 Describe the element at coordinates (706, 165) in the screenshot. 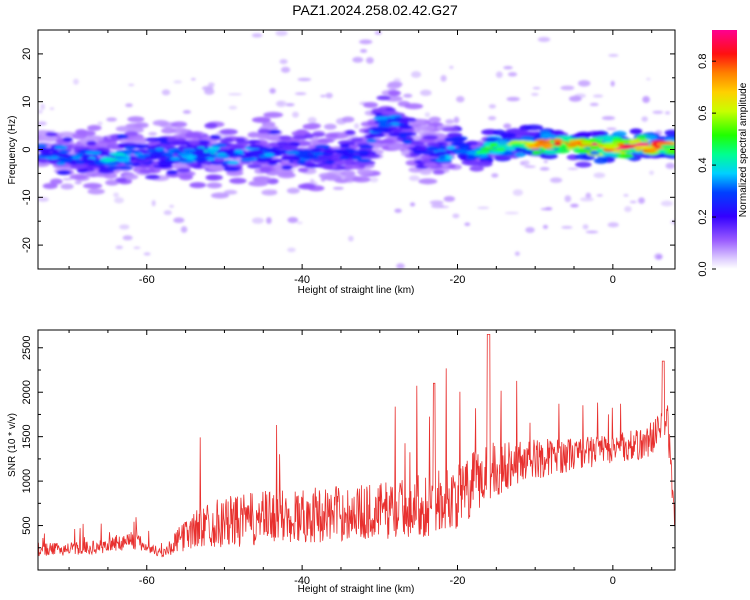

I see `colorbar-ticks: 0.0 0.2 0.4 0.6 0.8` at that location.